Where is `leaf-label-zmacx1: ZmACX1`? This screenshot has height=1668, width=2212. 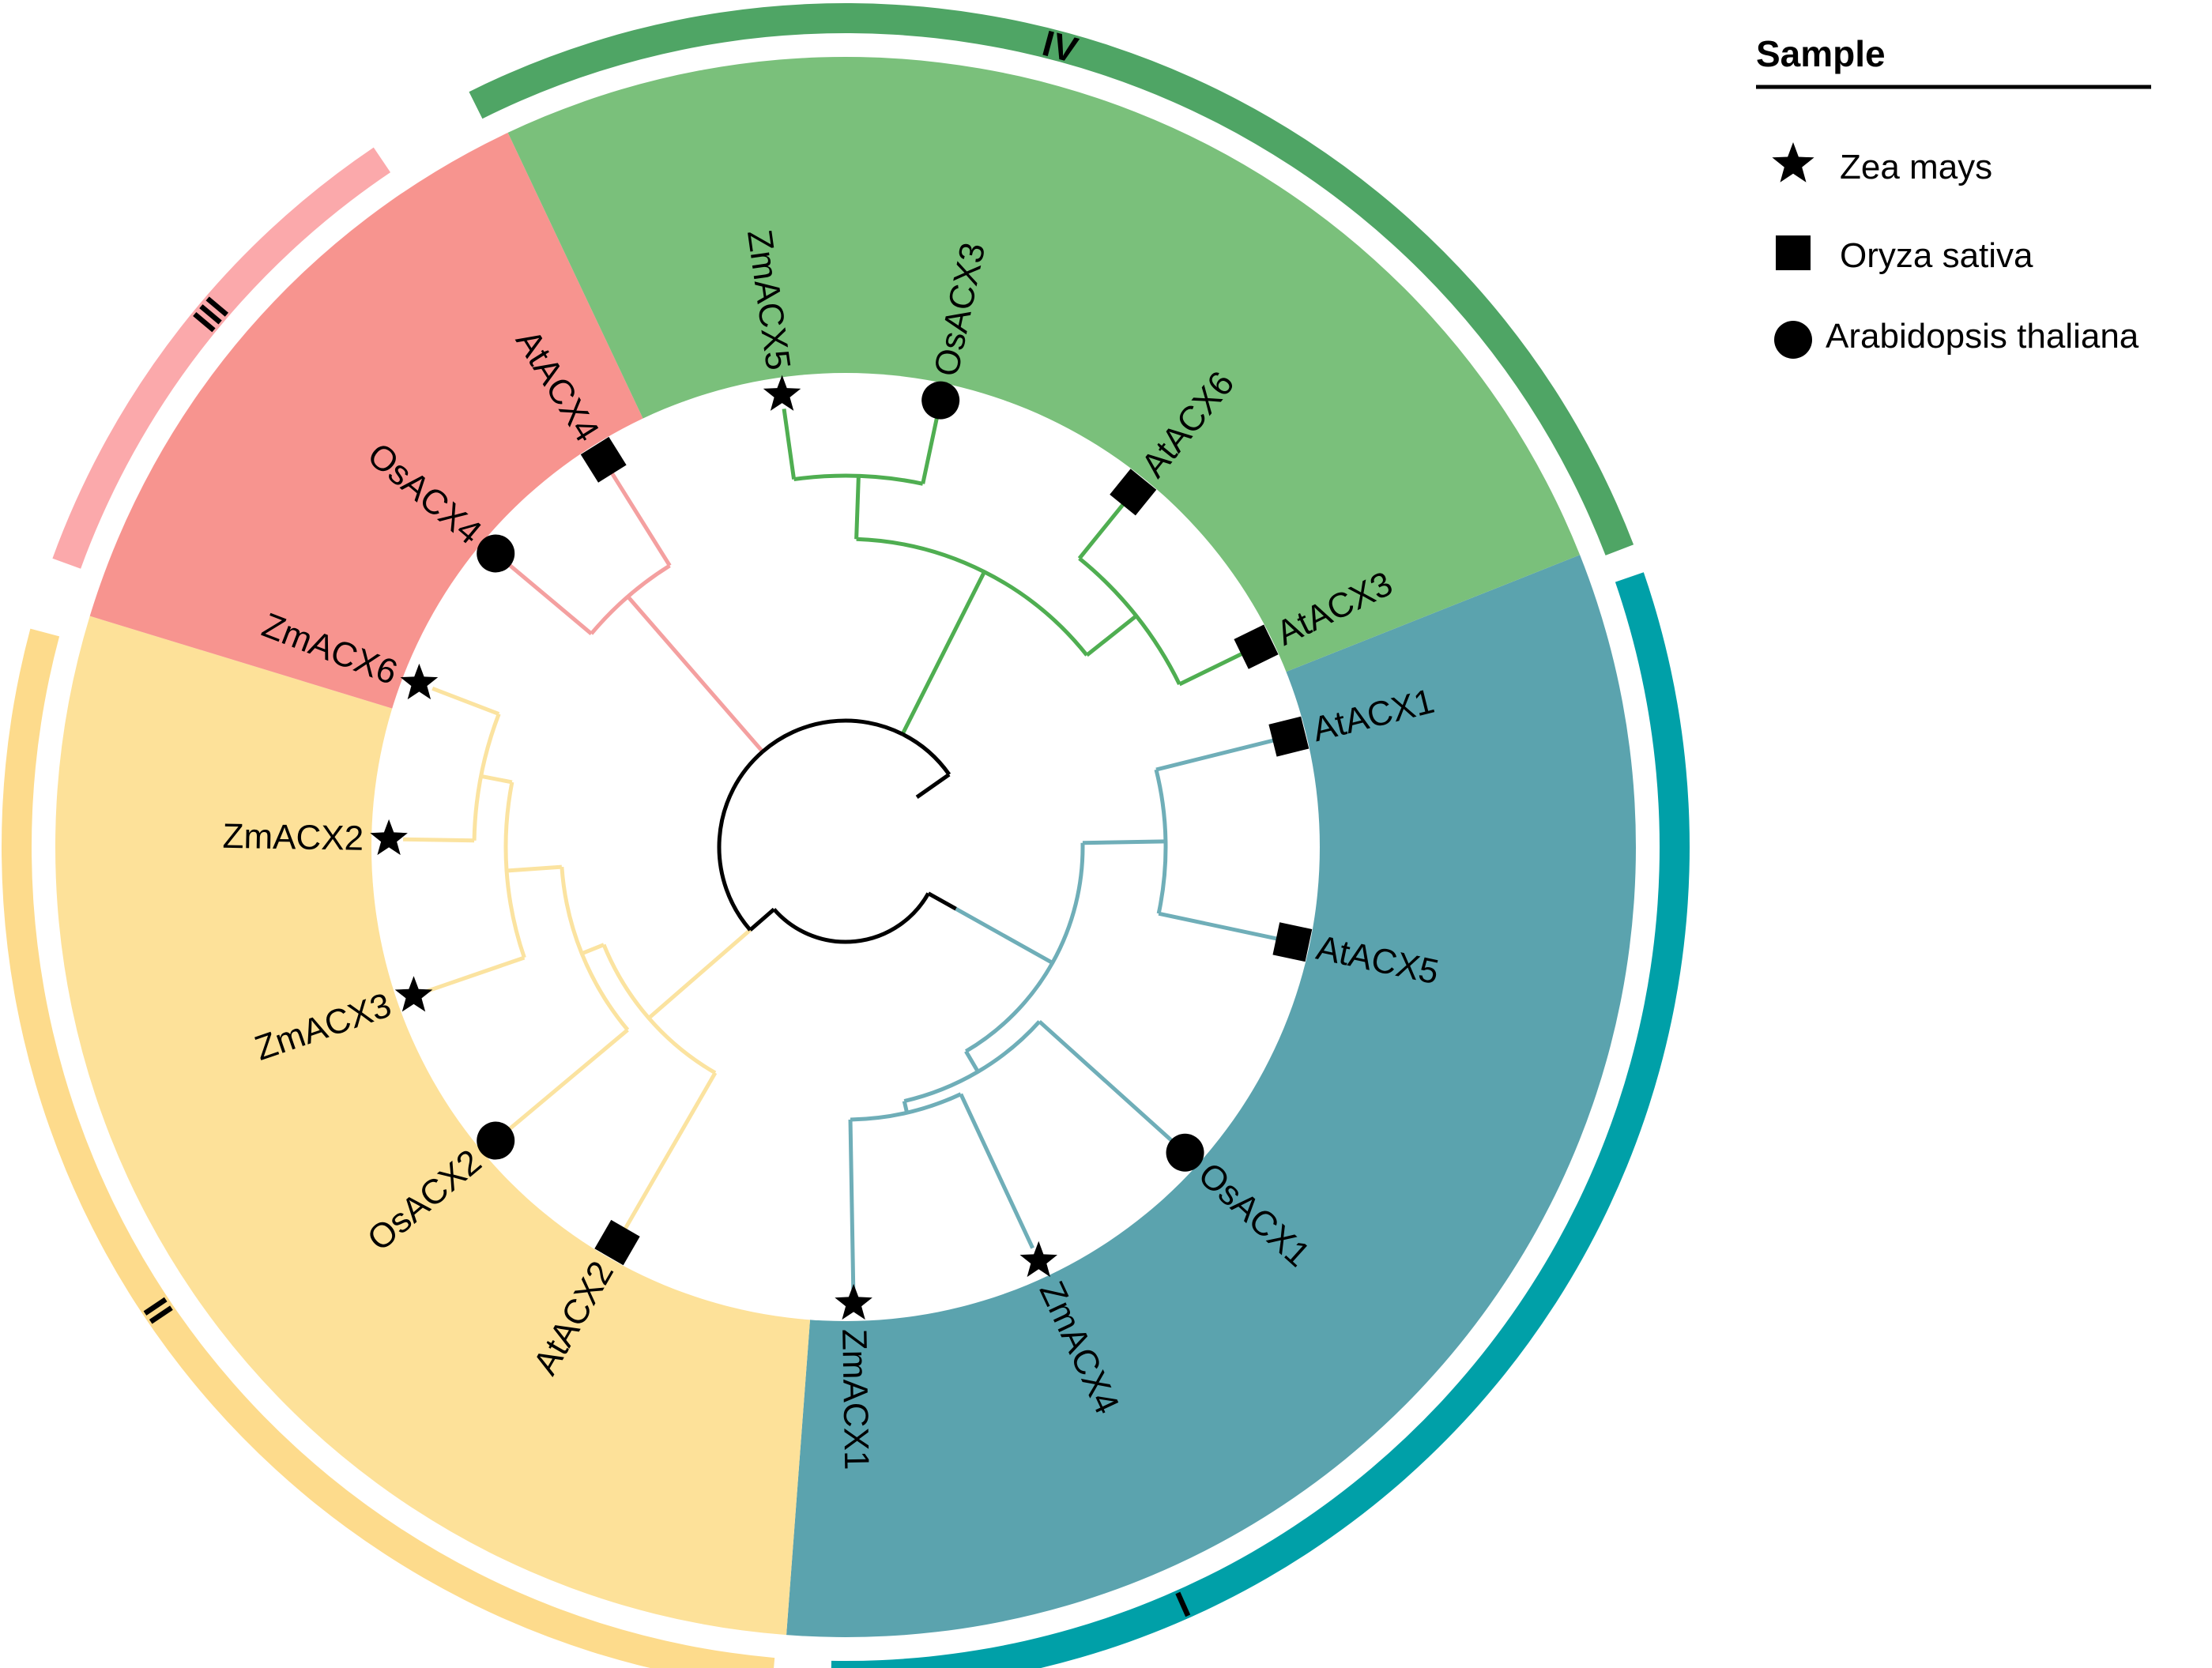 leaf-label-zmacx1: ZmACX1 is located at coordinates (855, 1399).